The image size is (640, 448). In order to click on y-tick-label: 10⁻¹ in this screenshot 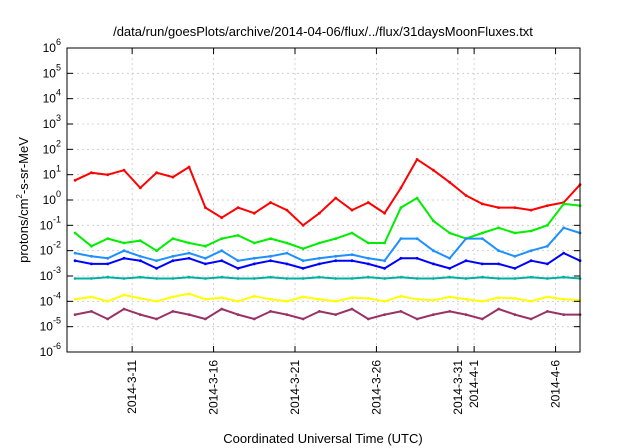, I will do `click(50, 223)`.